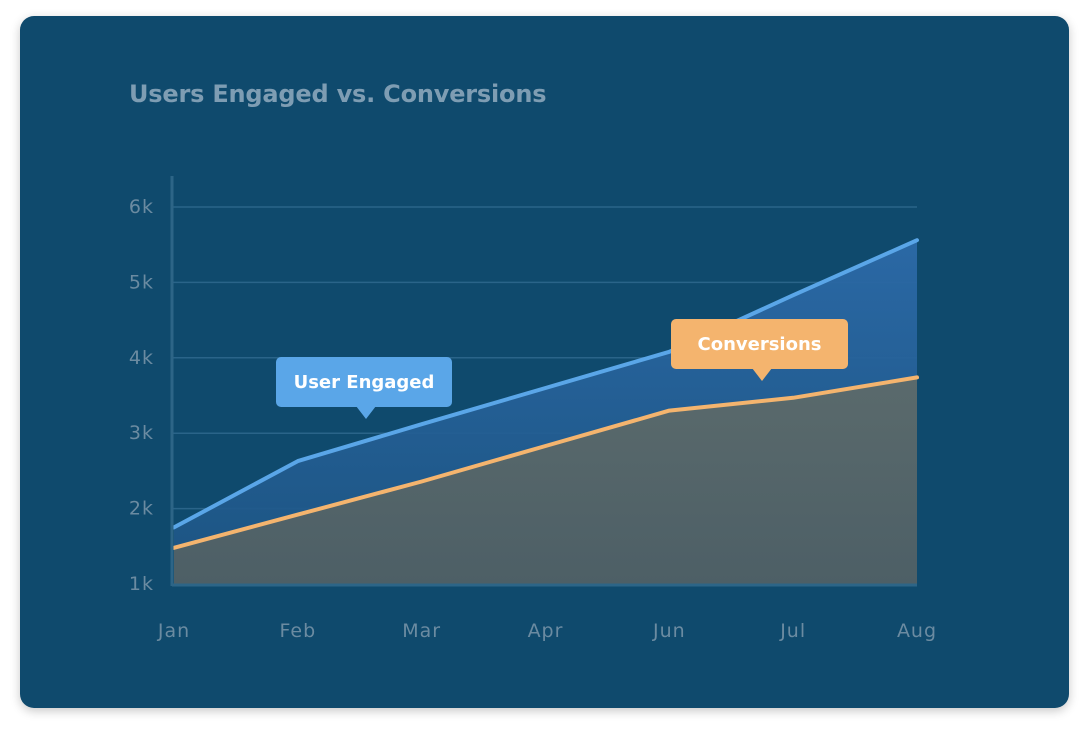 This screenshot has height=732, width=1090. What do you see at coordinates (669, 631) in the screenshot?
I see `x-tick-label: Jun` at bounding box center [669, 631].